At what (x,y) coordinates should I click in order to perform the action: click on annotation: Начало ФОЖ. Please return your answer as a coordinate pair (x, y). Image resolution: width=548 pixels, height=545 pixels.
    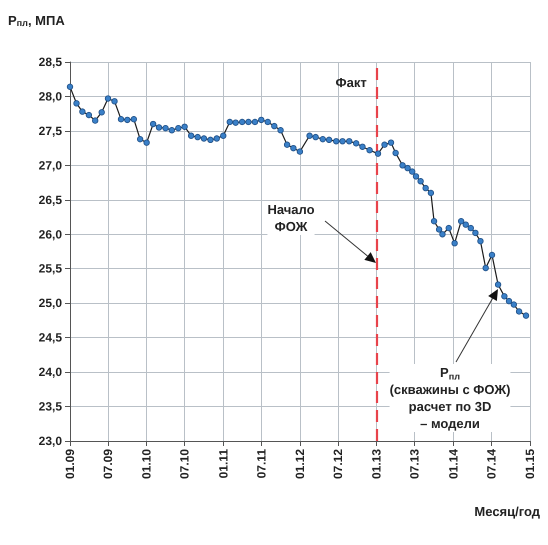
    Looking at the image, I should click on (291, 218).